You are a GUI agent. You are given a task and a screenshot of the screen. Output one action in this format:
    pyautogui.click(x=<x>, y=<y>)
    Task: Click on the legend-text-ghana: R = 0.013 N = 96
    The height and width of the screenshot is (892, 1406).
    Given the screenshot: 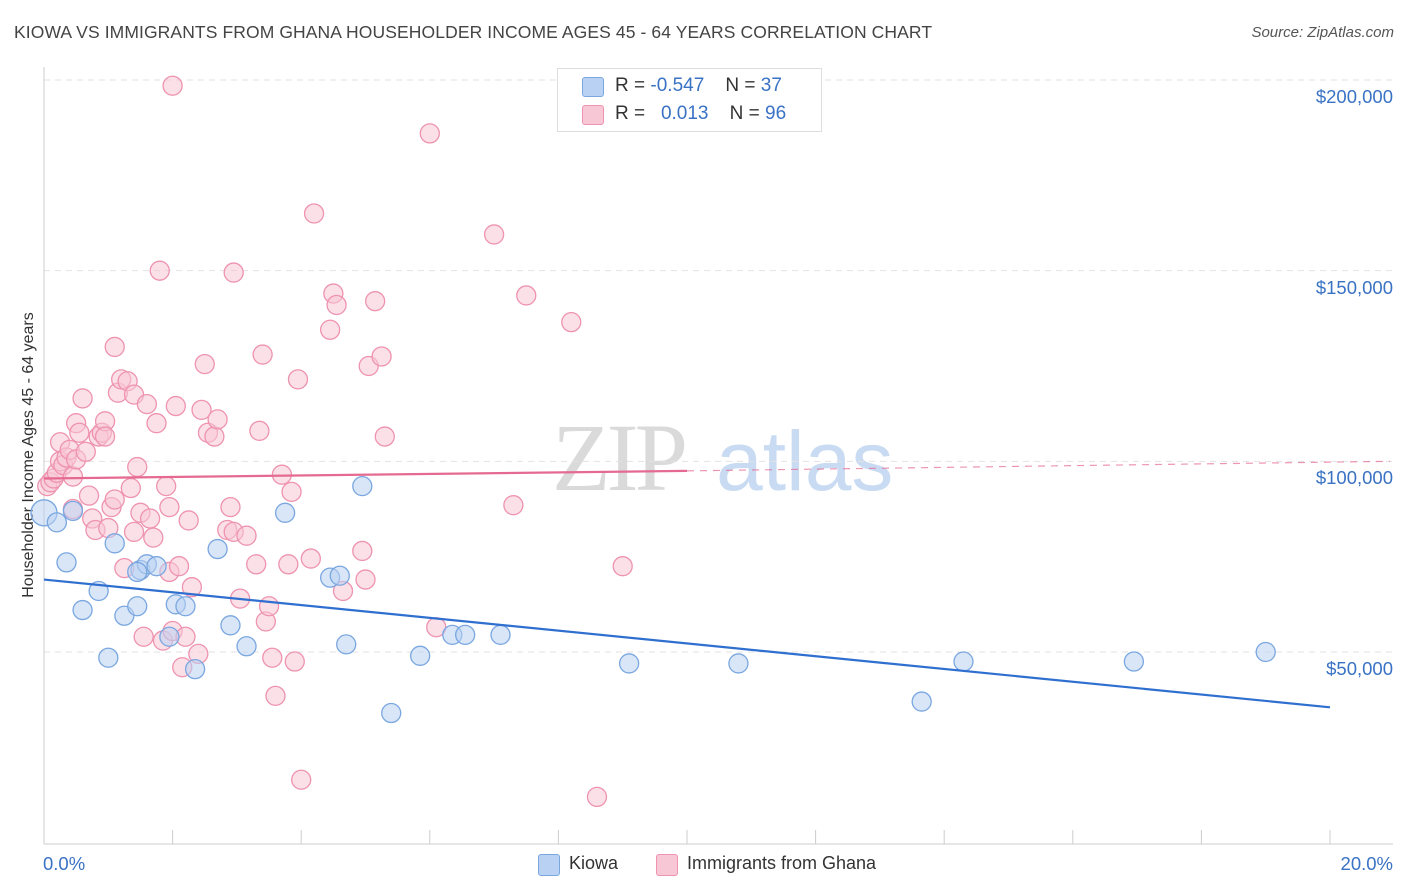 What is the action you would take?
    pyautogui.click(x=700, y=114)
    